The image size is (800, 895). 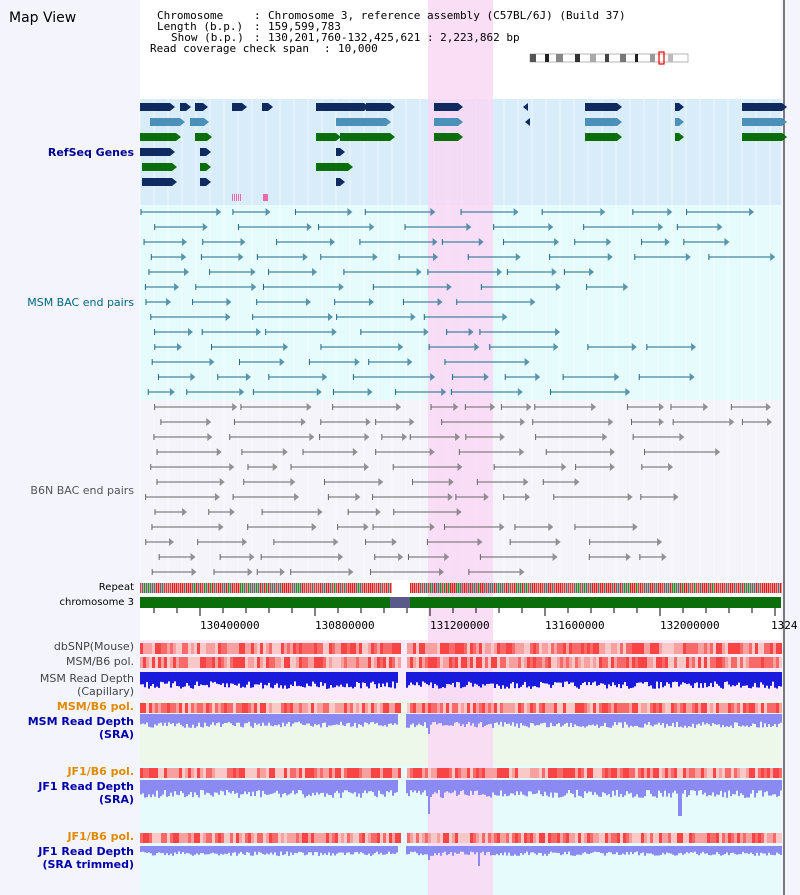 What do you see at coordinates (609, 58) in the screenshot?
I see `chromosome-ideogram` at bounding box center [609, 58].